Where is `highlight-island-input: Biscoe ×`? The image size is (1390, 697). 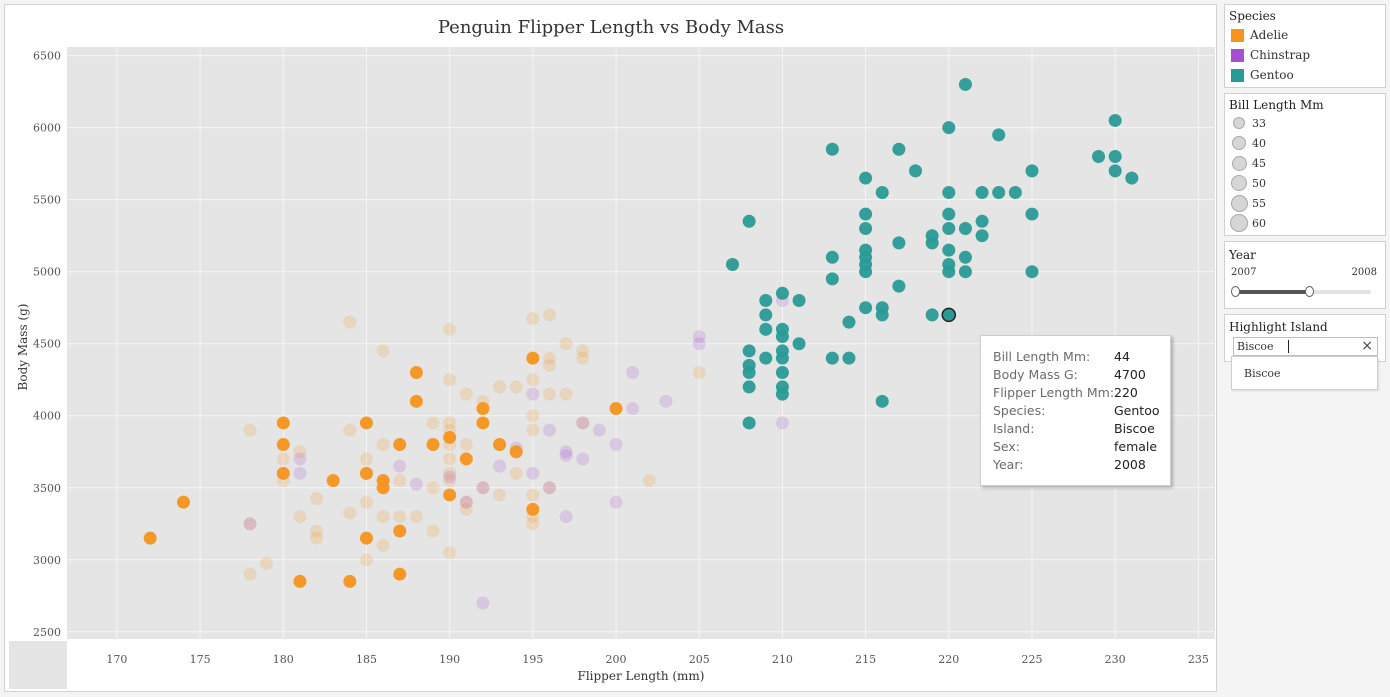
highlight-island-input: Biscoe × is located at coordinates (1305, 346).